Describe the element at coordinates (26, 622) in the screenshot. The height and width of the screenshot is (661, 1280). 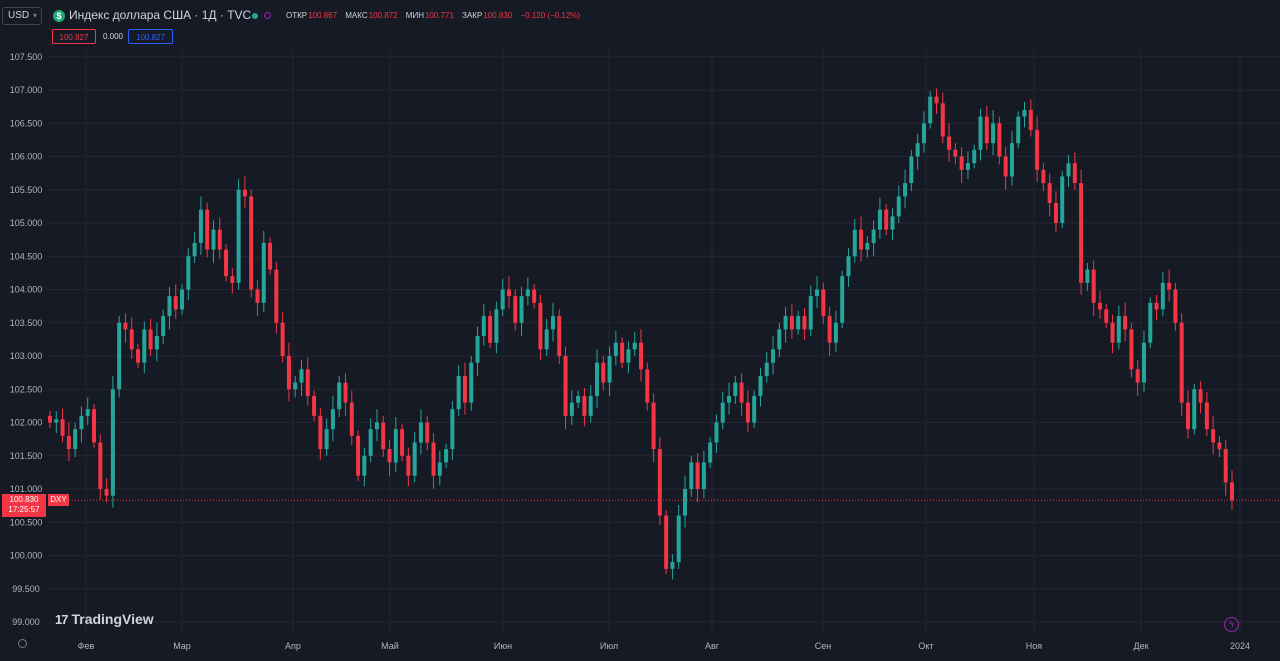
I see `y-tick-label: 99.000` at that location.